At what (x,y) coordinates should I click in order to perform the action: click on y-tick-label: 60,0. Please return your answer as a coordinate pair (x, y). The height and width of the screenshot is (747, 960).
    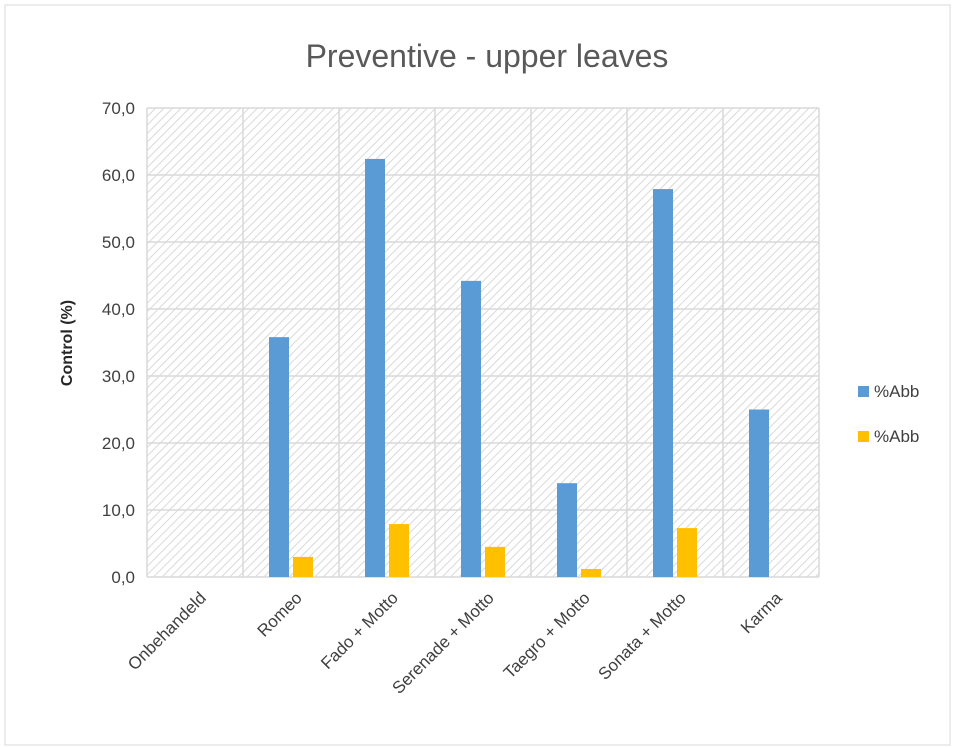
    Looking at the image, I should click on (118, 175).